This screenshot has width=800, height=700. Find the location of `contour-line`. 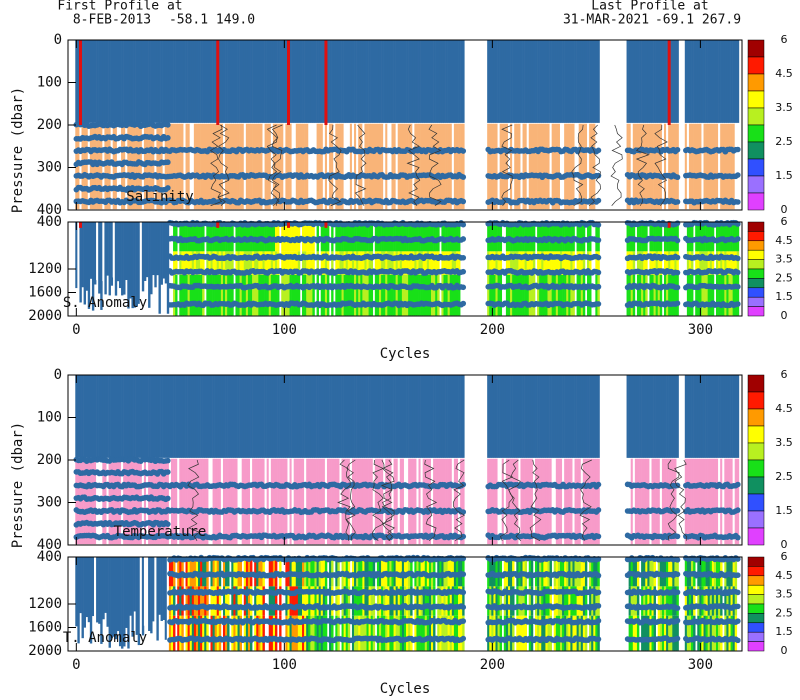

contour-line is located at coordinates (661, 165).